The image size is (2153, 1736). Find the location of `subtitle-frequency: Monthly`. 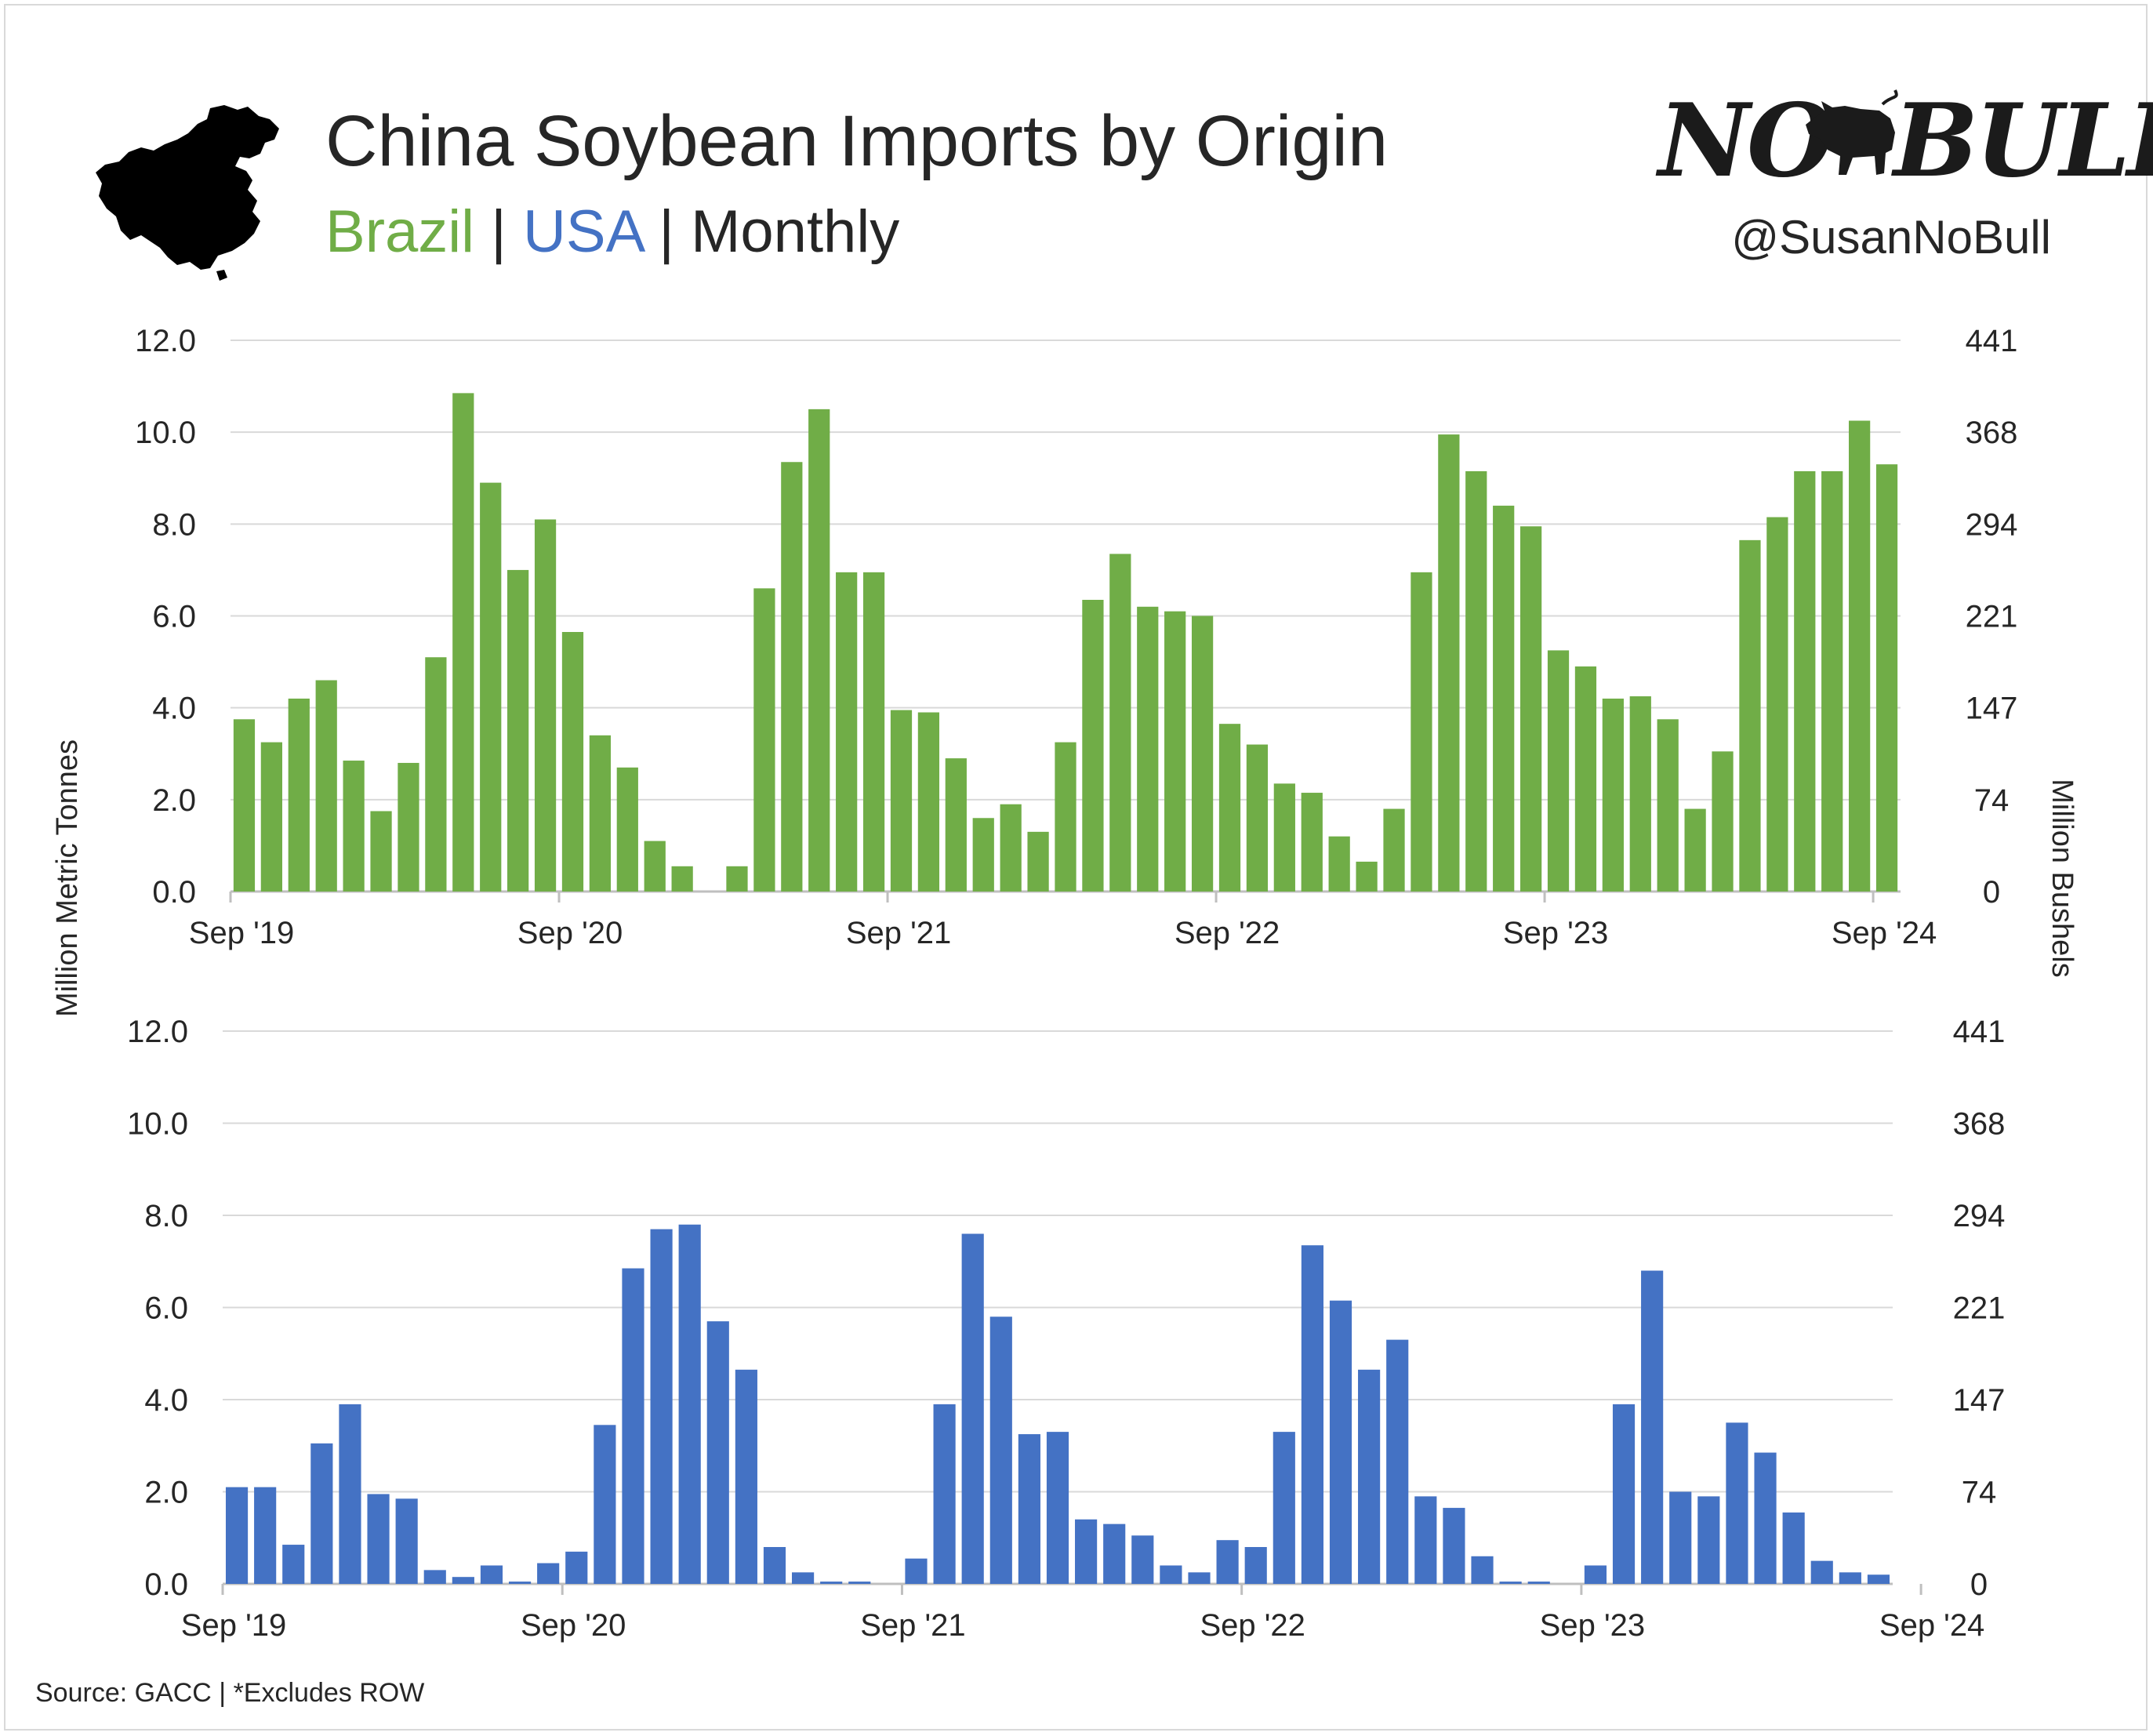

subtitle-frequency: Monthly is located at coordinates (795, 231).